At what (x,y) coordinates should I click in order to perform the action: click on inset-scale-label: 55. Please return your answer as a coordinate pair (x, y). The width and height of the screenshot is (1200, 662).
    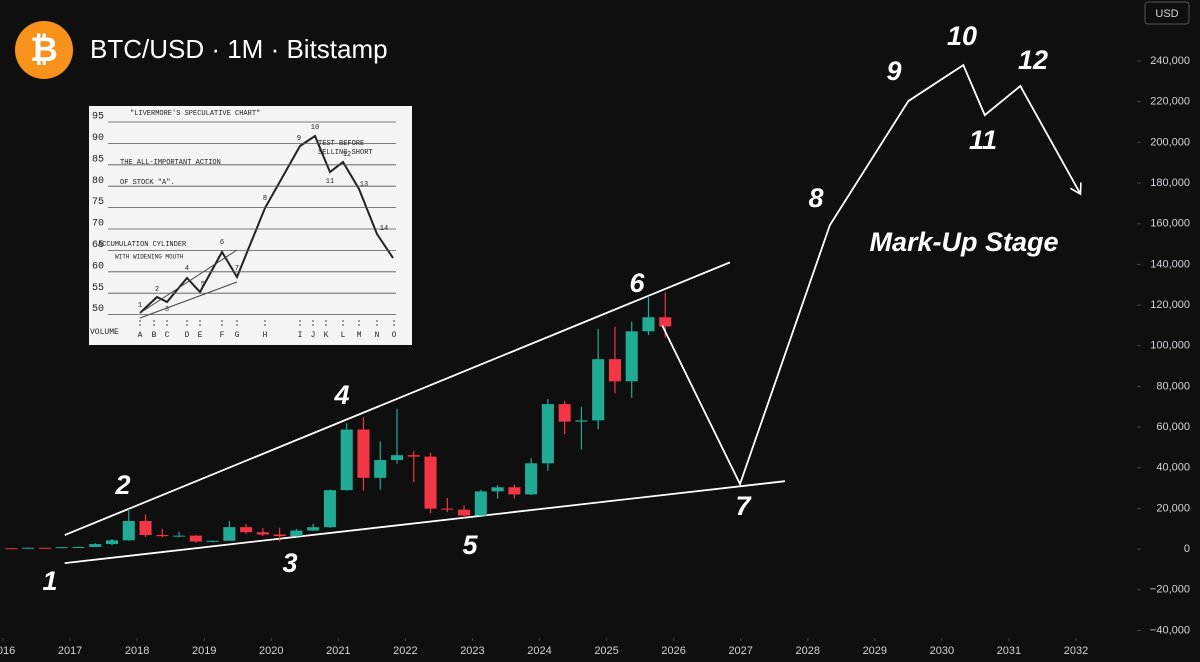
    Looking at the image, I should click on (98, 288).